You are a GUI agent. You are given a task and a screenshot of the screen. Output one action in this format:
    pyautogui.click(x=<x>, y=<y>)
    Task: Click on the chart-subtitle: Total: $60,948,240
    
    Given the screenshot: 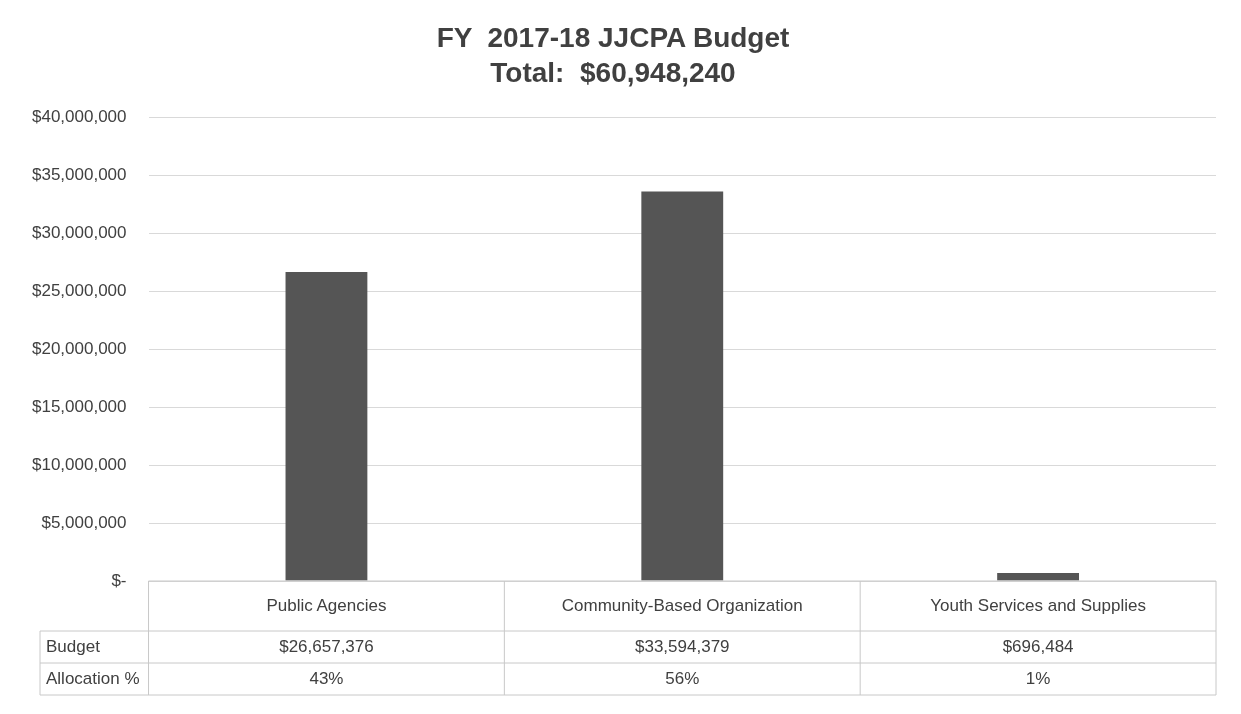 What is the action you would take?
    pyautogui.click(x=613, y=73)
    